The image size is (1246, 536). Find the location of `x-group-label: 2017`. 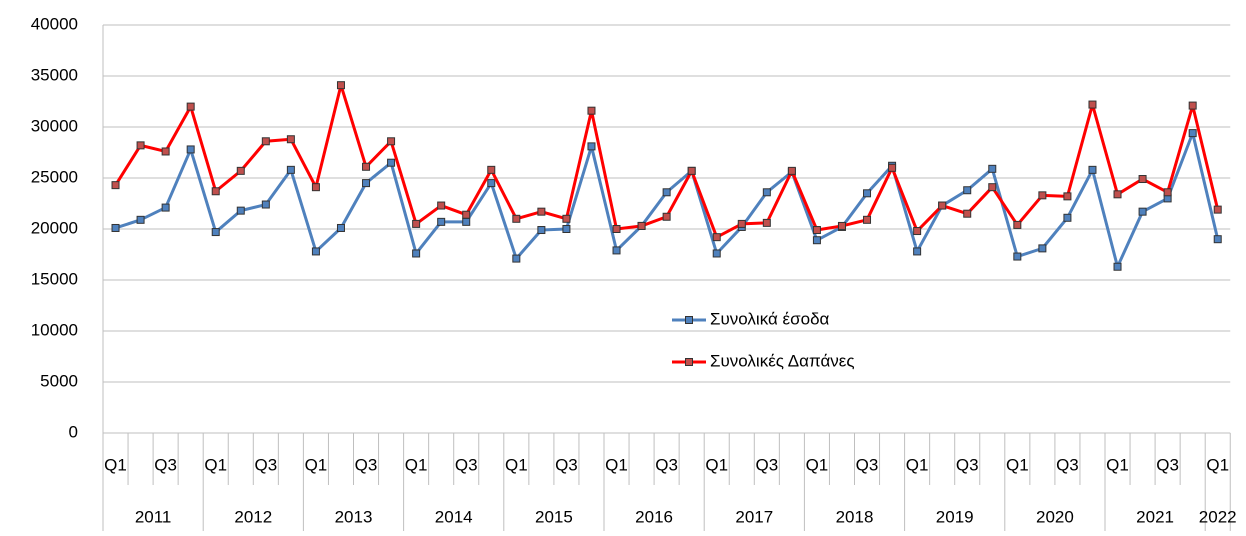

x-group-label: 2017 is located at coordinates (754, 516).